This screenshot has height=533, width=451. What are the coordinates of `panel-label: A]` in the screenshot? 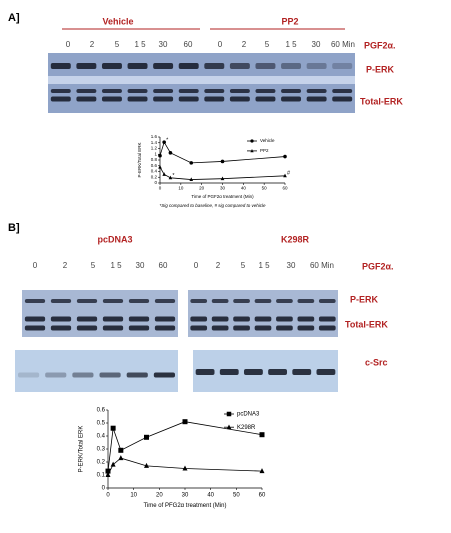 It's located at (14, 18).